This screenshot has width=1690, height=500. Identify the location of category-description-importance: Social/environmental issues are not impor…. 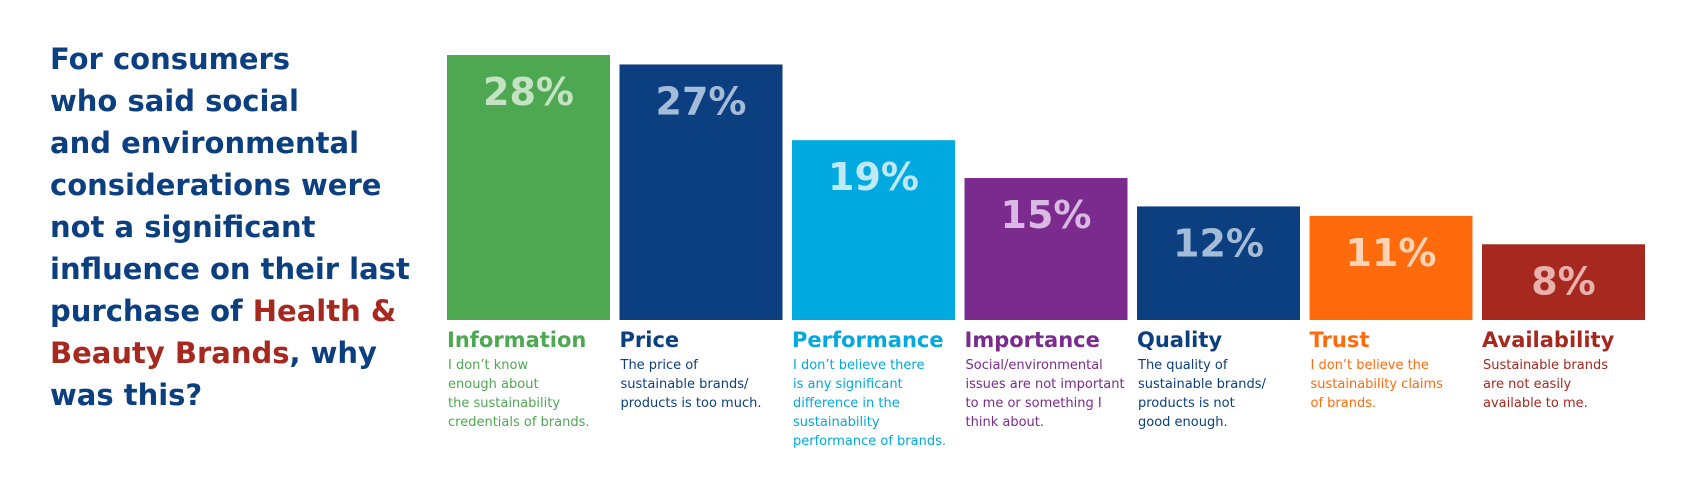
(1051, 394).